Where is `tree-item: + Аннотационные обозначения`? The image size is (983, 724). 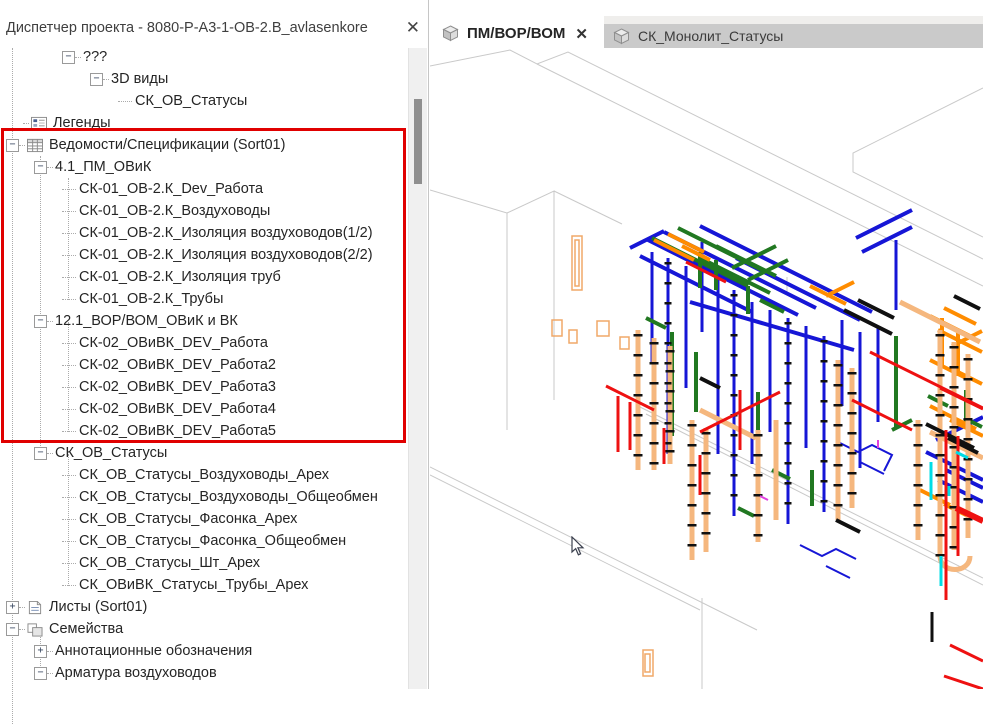 tree-item: + Аннотационные обозначения is located at coordinates (202, 651).